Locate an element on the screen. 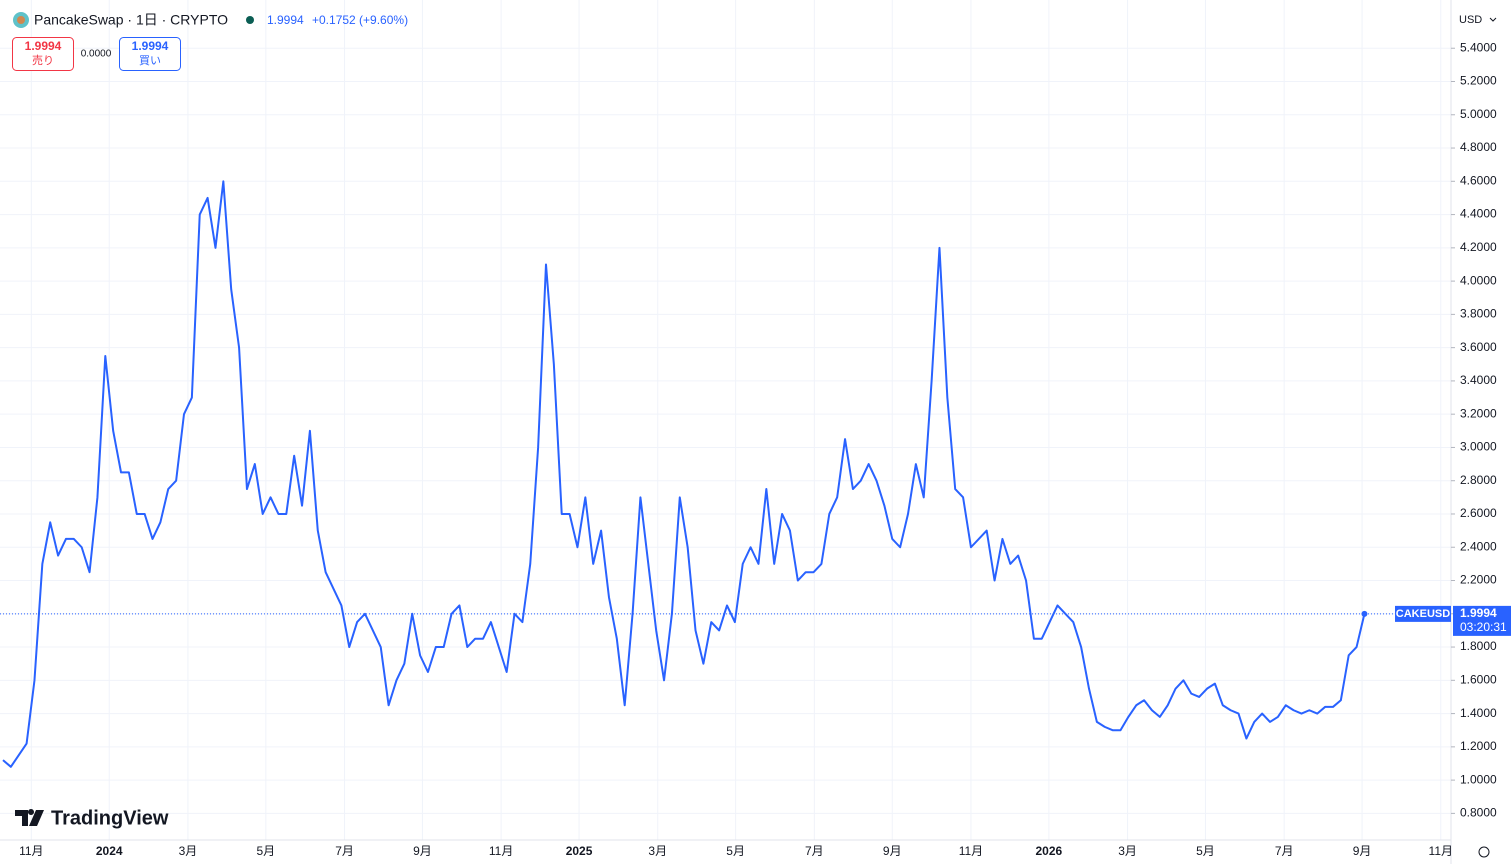 This screenshot has width=1511, height=864. buy-price: 1.9994 is located at coordinates (150, 46).